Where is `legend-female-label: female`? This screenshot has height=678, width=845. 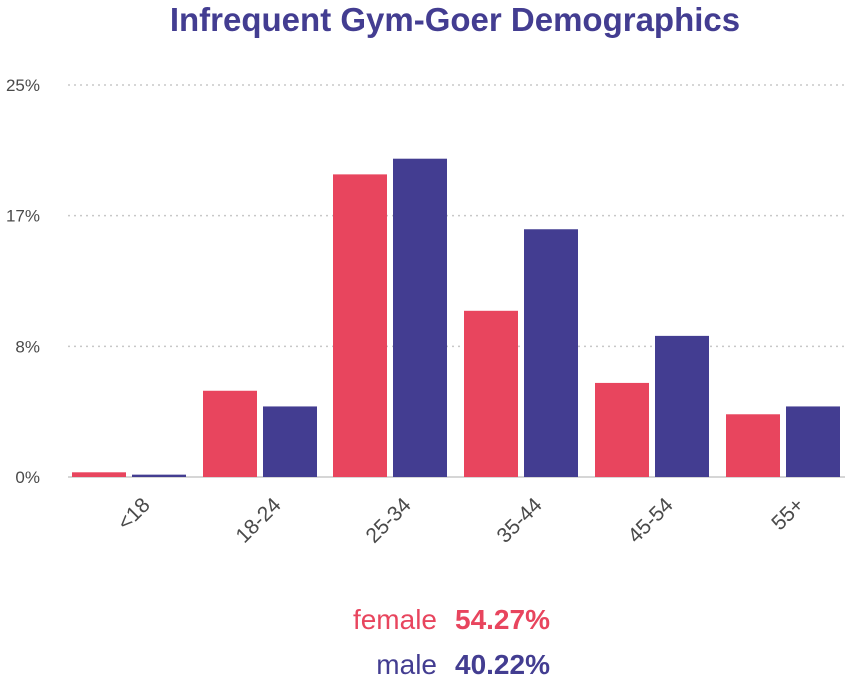 legend-female-label: female is located at coordinates (395, 619).